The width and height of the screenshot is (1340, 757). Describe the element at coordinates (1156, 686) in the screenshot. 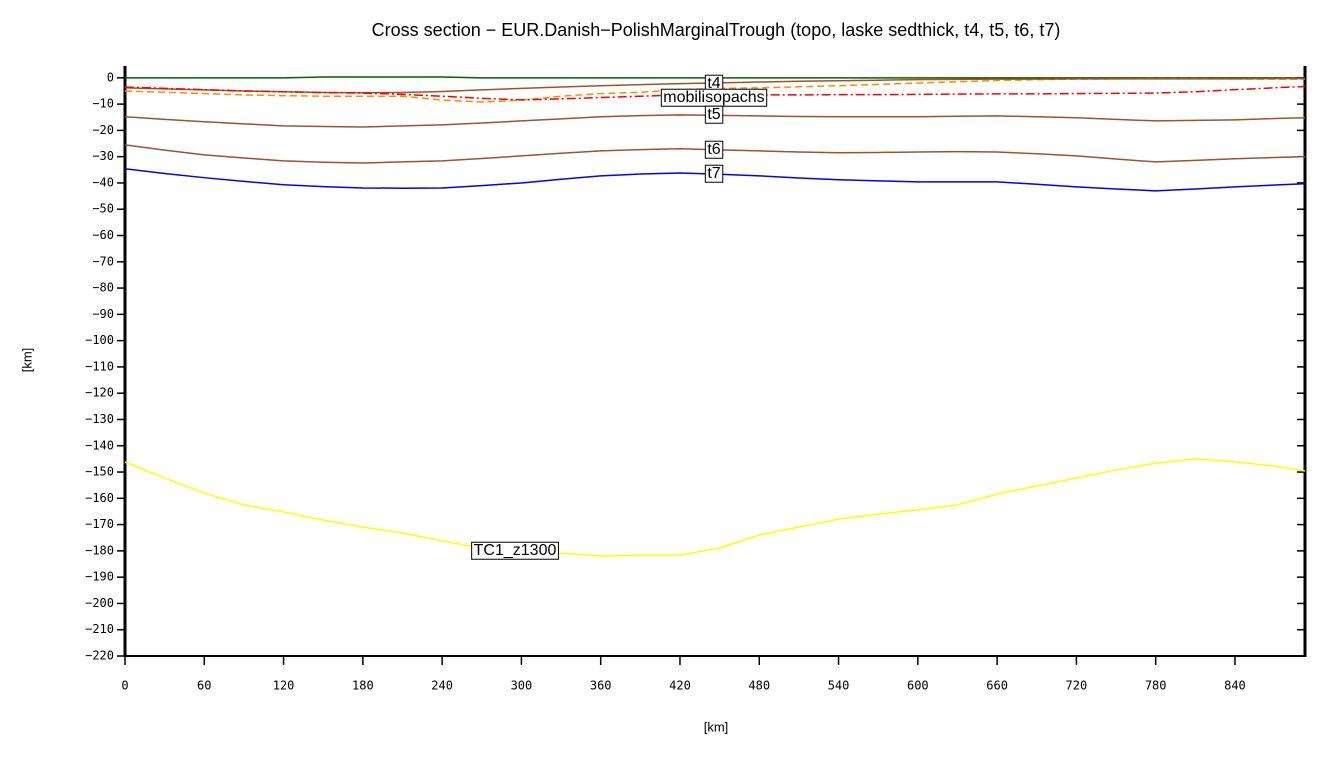

I see `x-tick-label: 780` at that location.